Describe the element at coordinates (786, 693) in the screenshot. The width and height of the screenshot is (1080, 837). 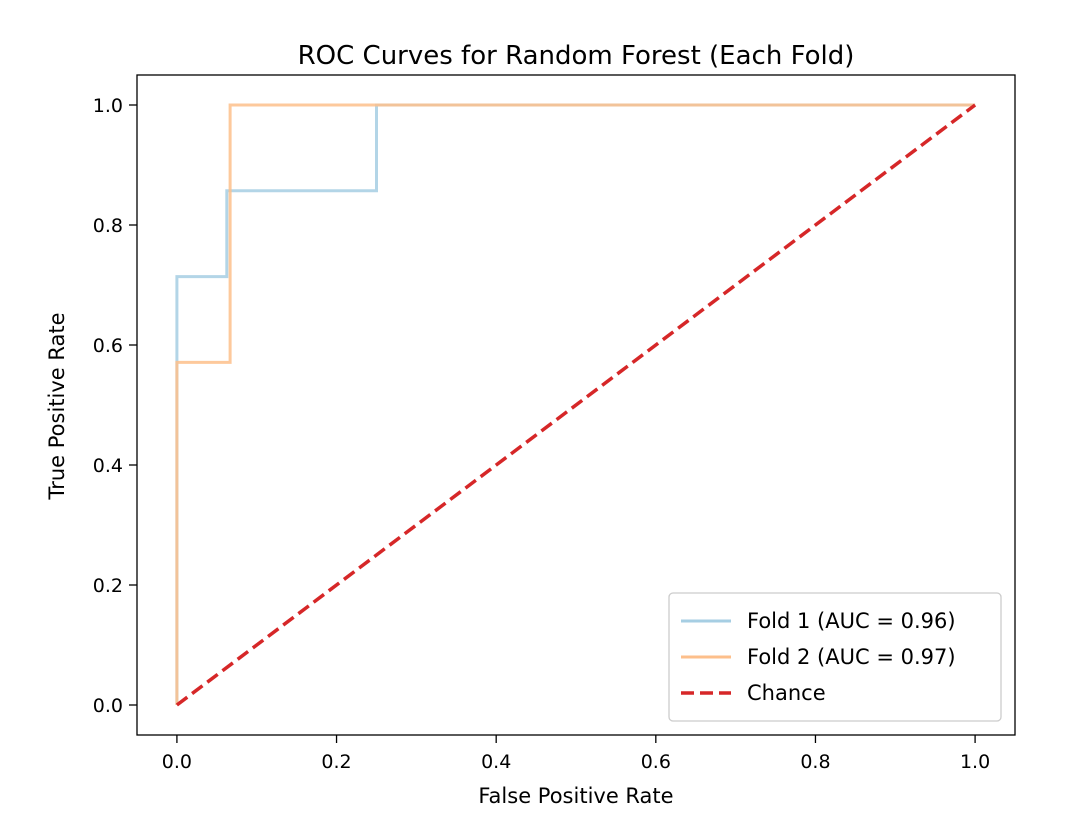
I see `legend-label-3: Chance` at that location.